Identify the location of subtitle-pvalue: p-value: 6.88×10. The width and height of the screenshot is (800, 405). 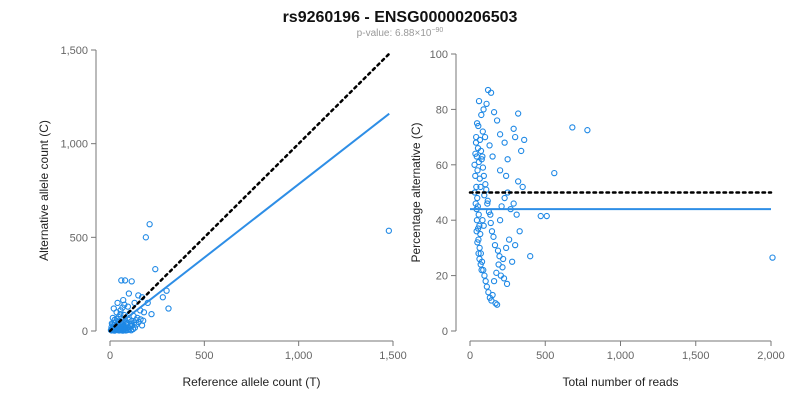
(394, 33).